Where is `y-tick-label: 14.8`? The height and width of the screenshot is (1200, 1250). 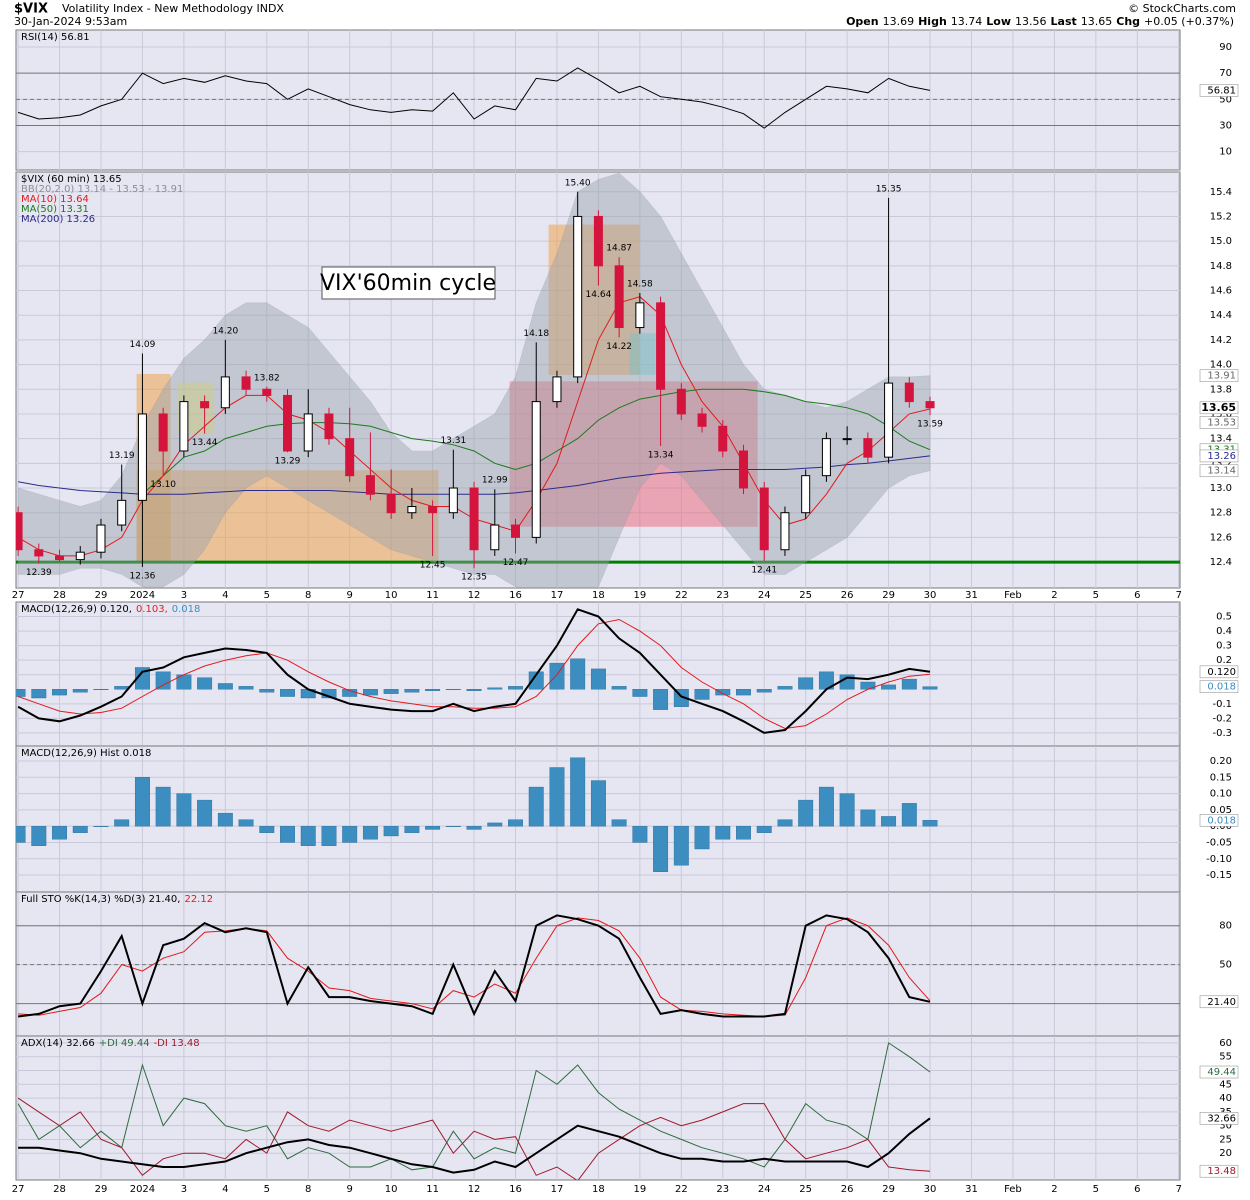
y-tick-label: 14.8 is located at coordinates (1221, 266).